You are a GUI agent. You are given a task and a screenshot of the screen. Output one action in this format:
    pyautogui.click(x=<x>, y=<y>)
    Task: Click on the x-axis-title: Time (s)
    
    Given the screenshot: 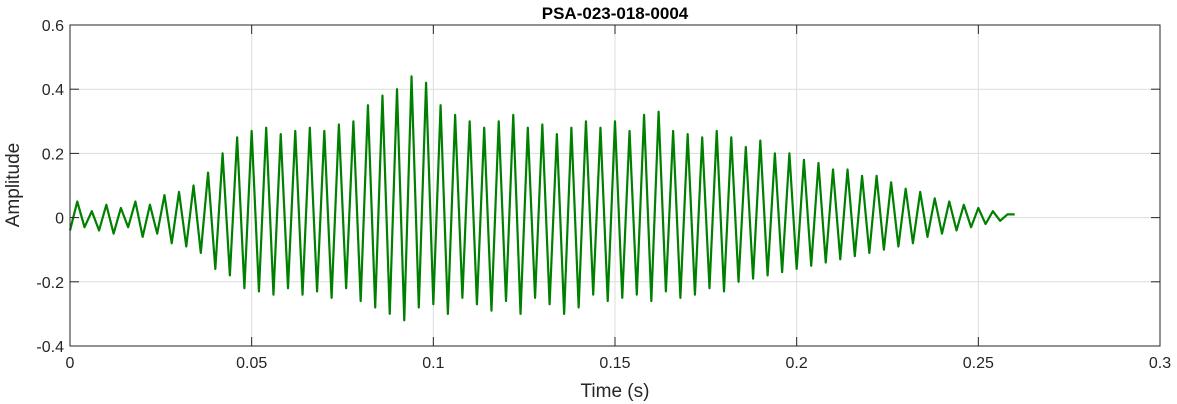 What is the action you would take?
    pyautogui.click(x=615, y=391)
    